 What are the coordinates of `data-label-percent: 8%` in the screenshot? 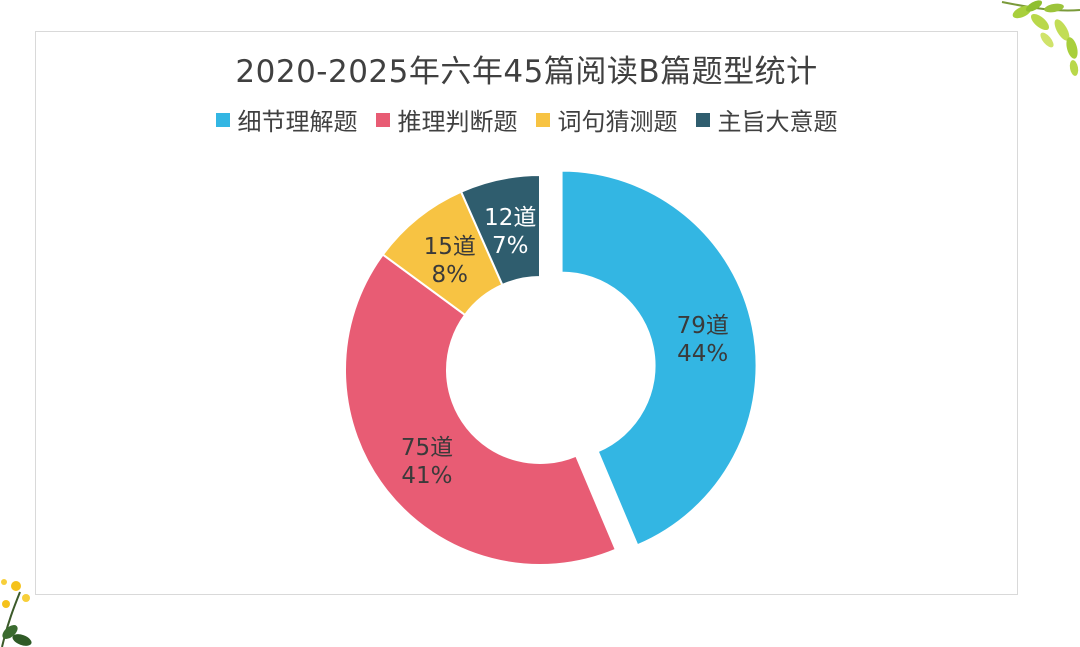 It's located at (450, 275).